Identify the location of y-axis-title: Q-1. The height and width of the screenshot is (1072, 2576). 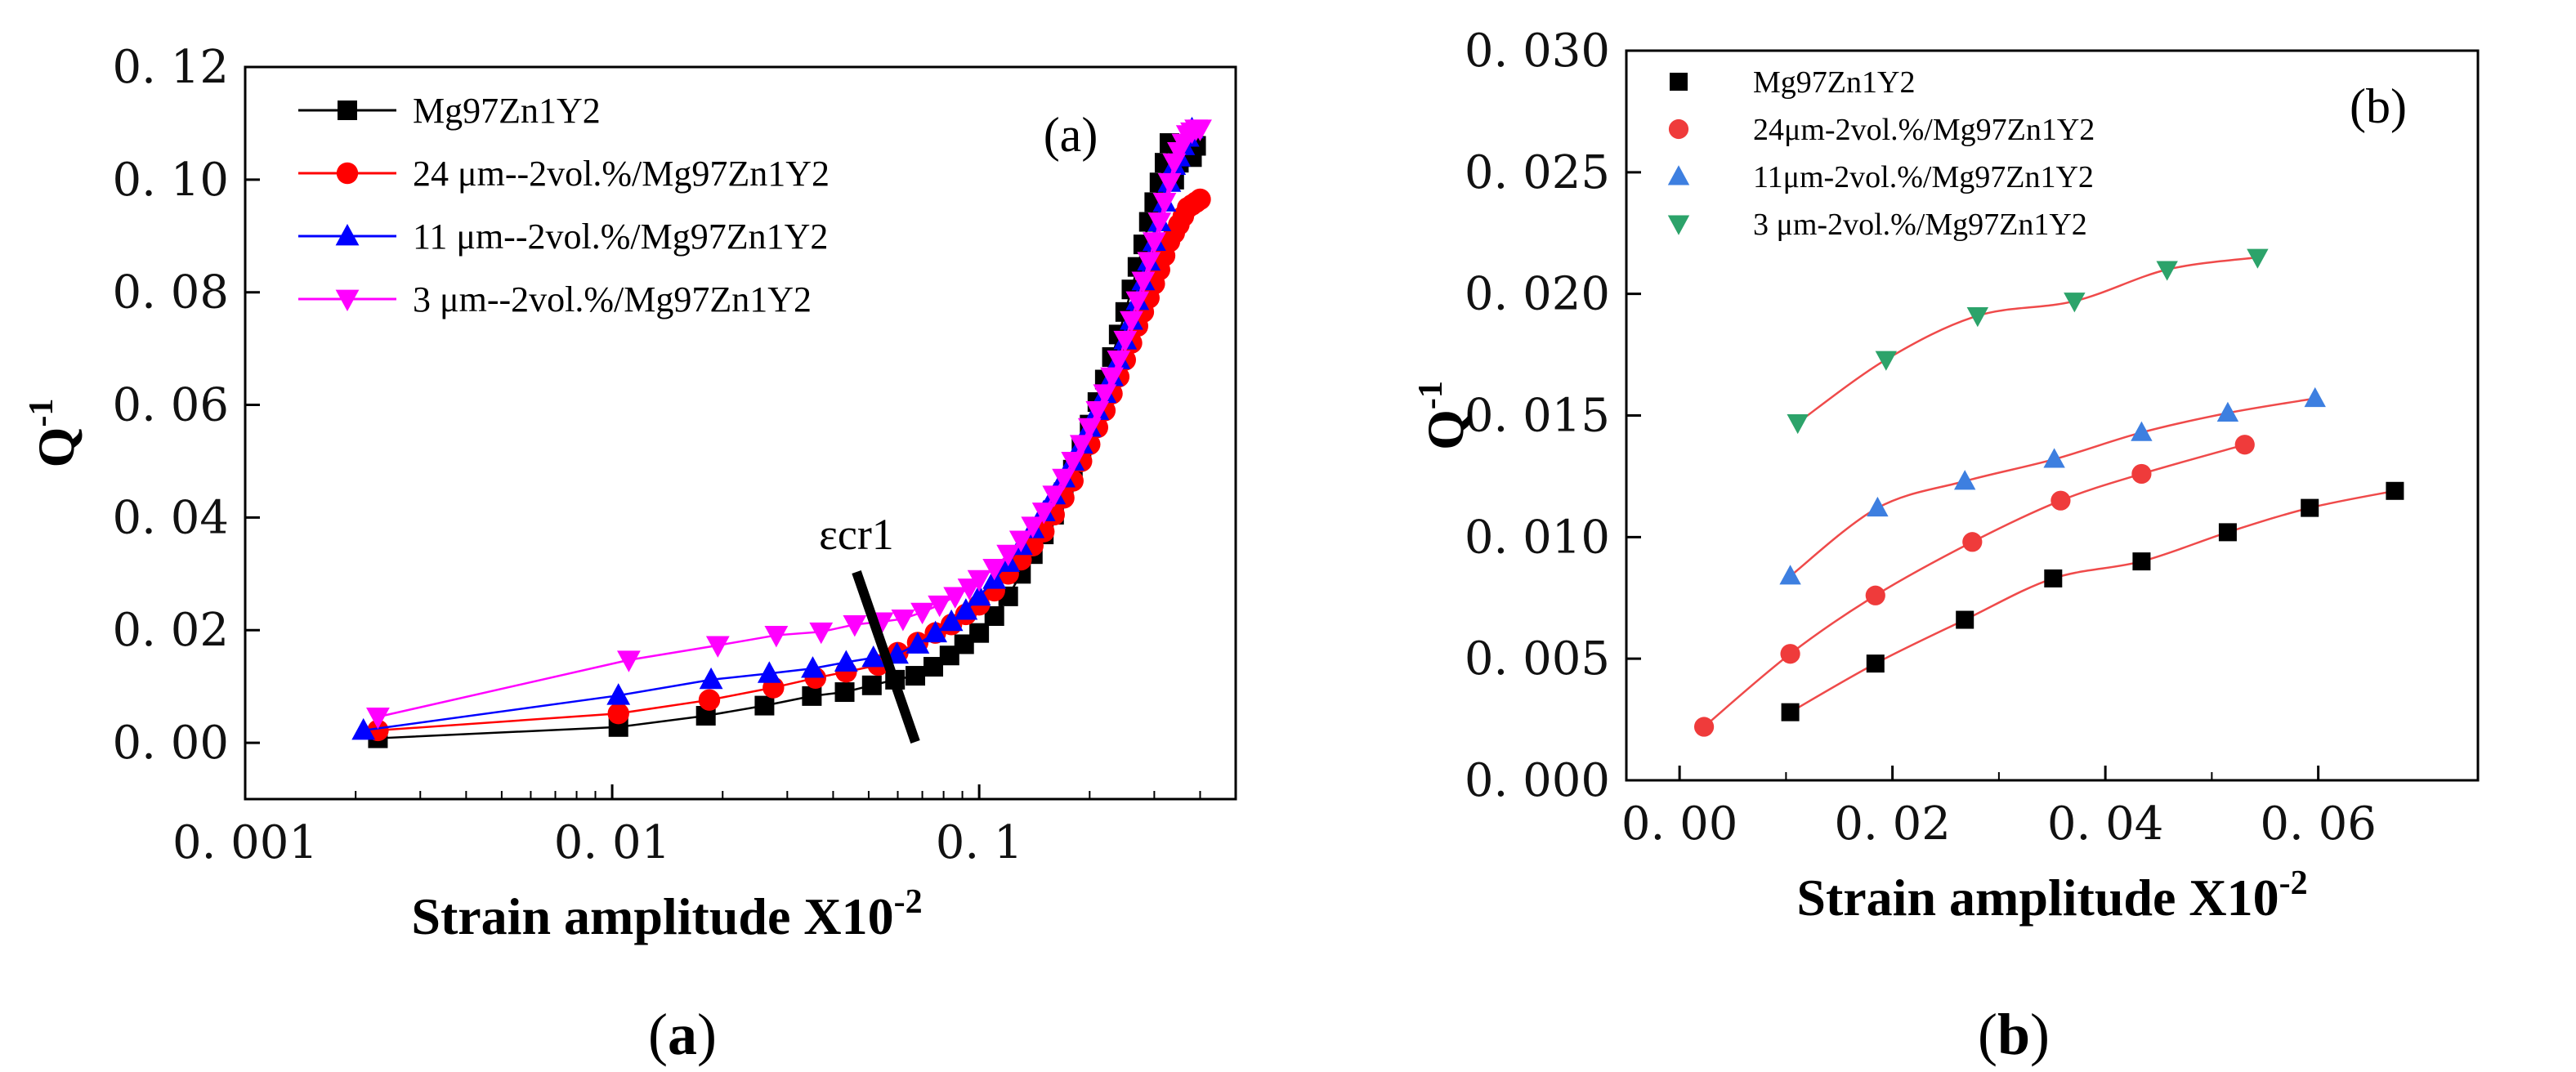
(1443, 415).